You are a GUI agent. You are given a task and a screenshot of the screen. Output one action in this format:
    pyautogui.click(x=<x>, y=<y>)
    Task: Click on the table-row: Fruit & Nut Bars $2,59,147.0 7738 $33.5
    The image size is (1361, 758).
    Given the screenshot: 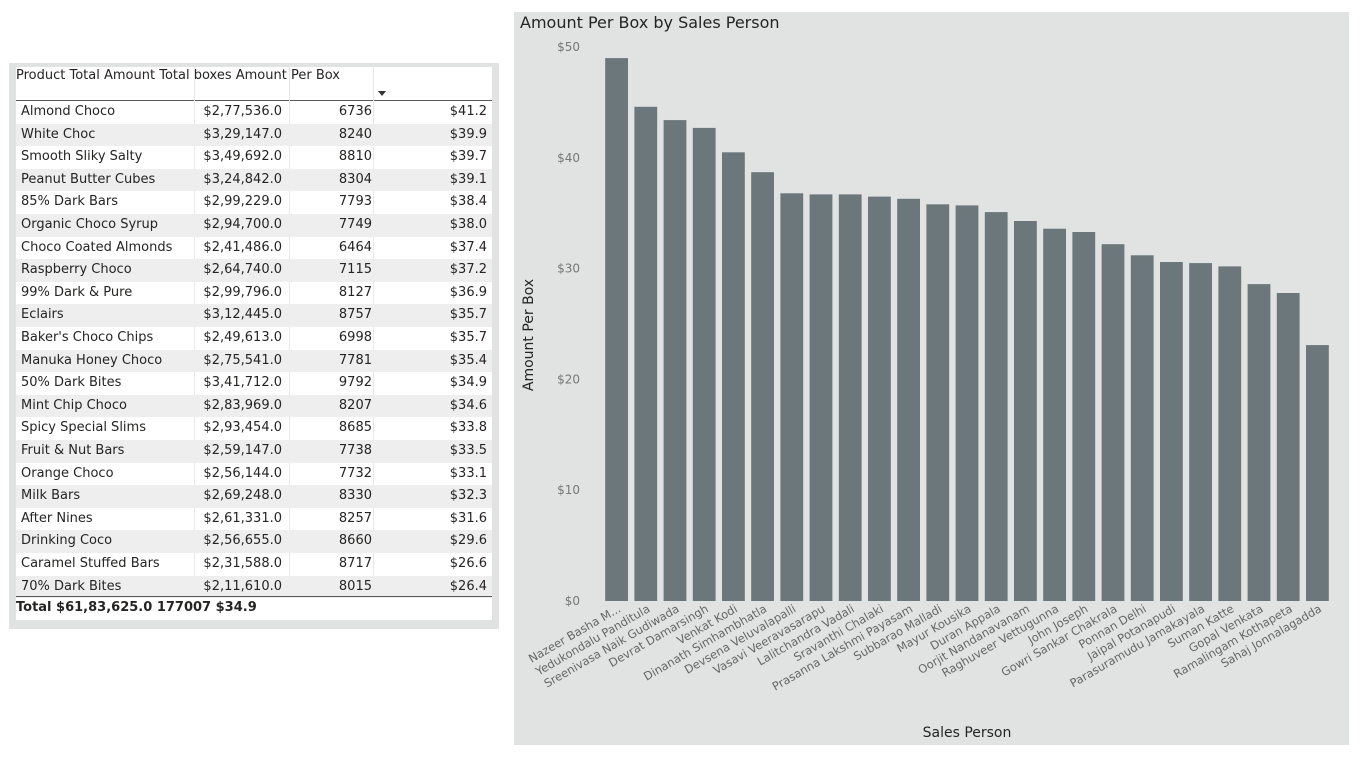 What is the action you would take?
    pyautogui.click(x=254, y=451)
    